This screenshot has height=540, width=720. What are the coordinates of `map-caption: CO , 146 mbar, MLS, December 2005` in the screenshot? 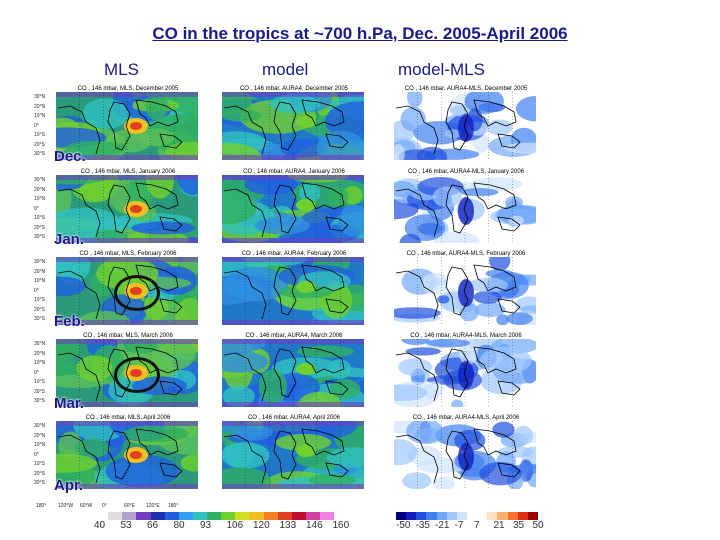 It's located at (128, 89).